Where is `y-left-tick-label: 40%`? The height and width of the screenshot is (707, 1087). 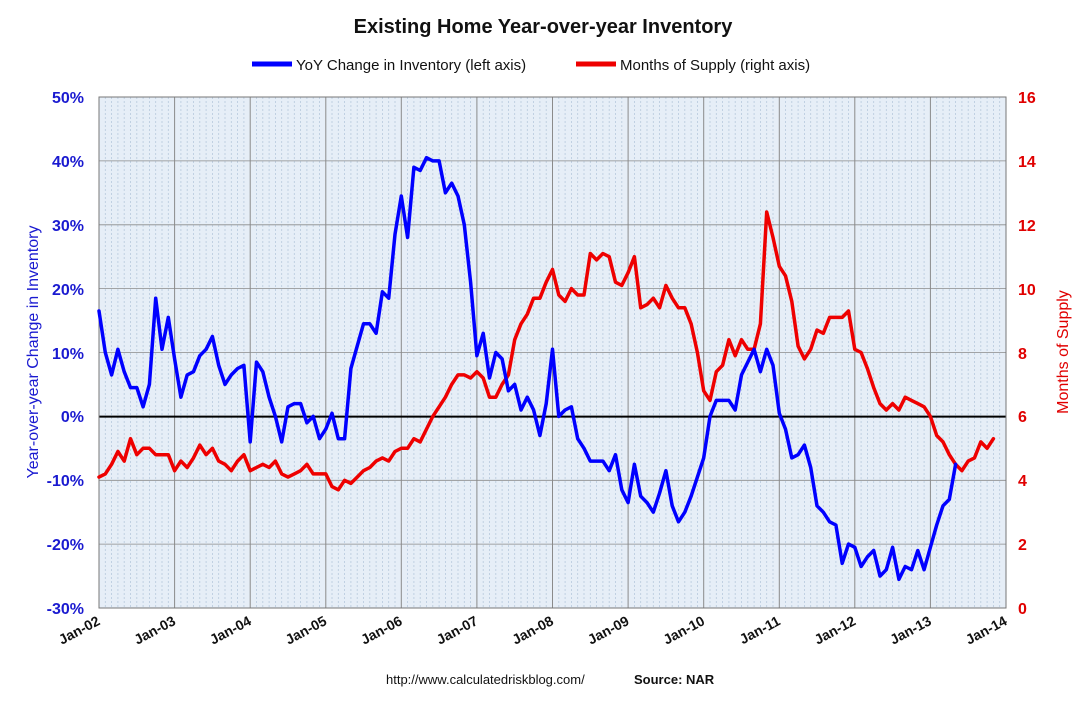 y-left-tick-label: 40% is located at coordinates (68, 162).